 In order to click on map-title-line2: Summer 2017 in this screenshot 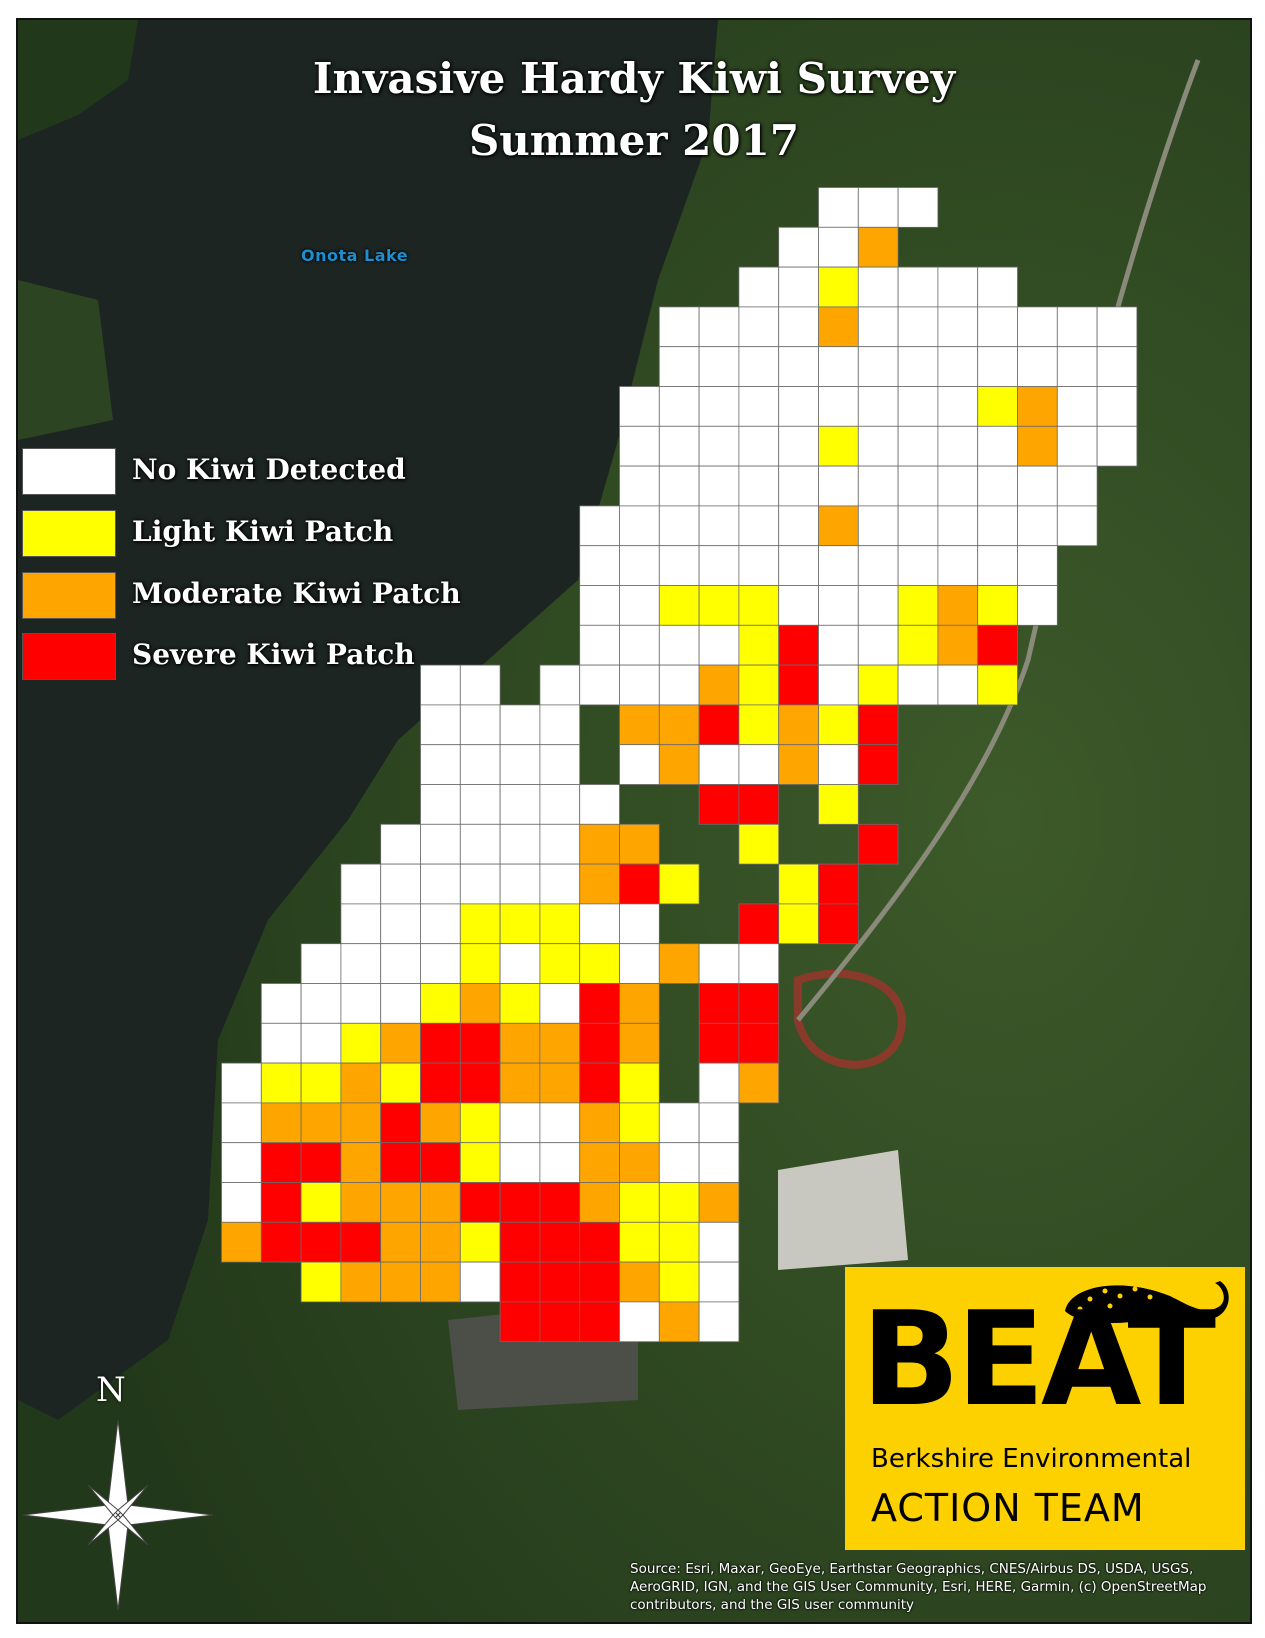, I will do `click(634, 140)`.